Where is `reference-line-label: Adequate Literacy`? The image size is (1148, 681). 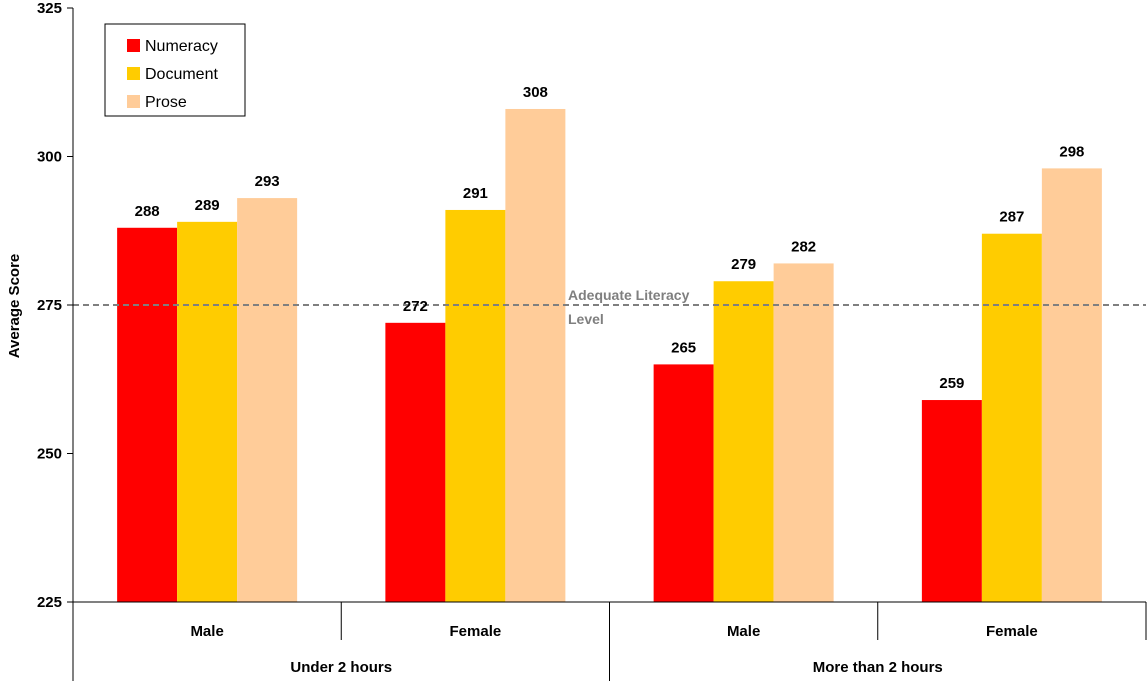
reference-line-label: Adequate Literacy is located at coordinates (629, 295).